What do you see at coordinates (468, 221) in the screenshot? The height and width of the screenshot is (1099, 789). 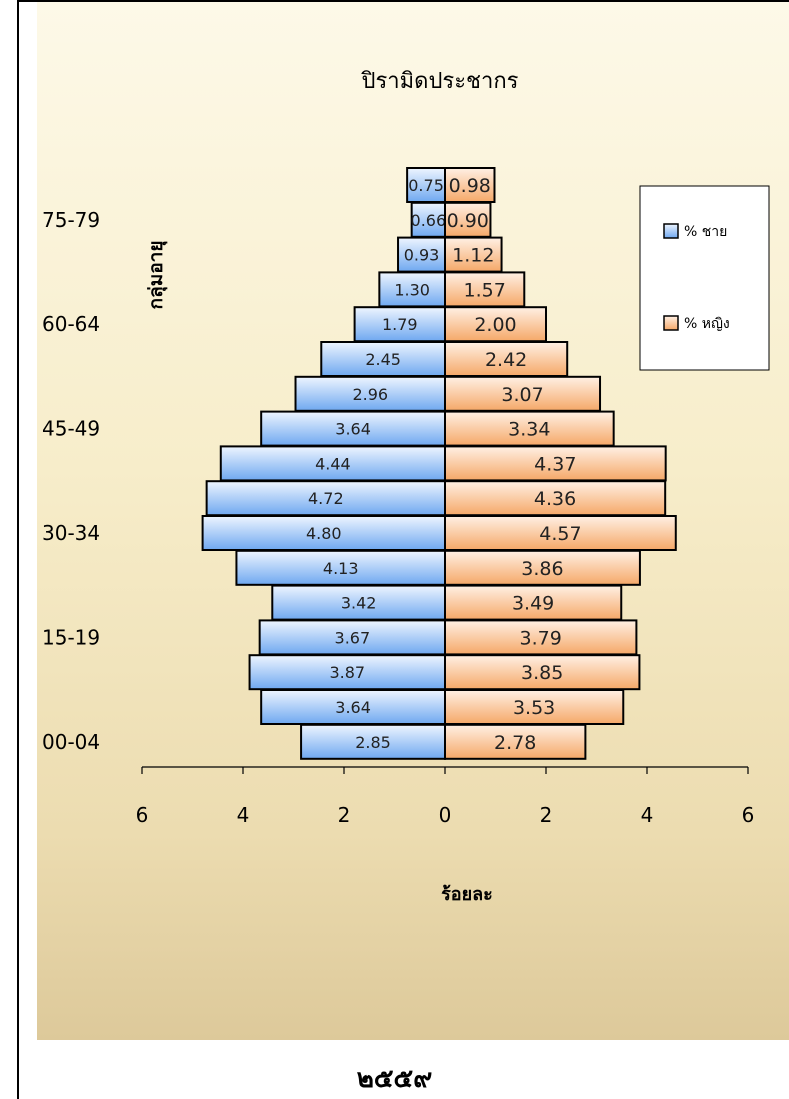 I see `data-label-female: 0.90` at bounding box center [468, 221].